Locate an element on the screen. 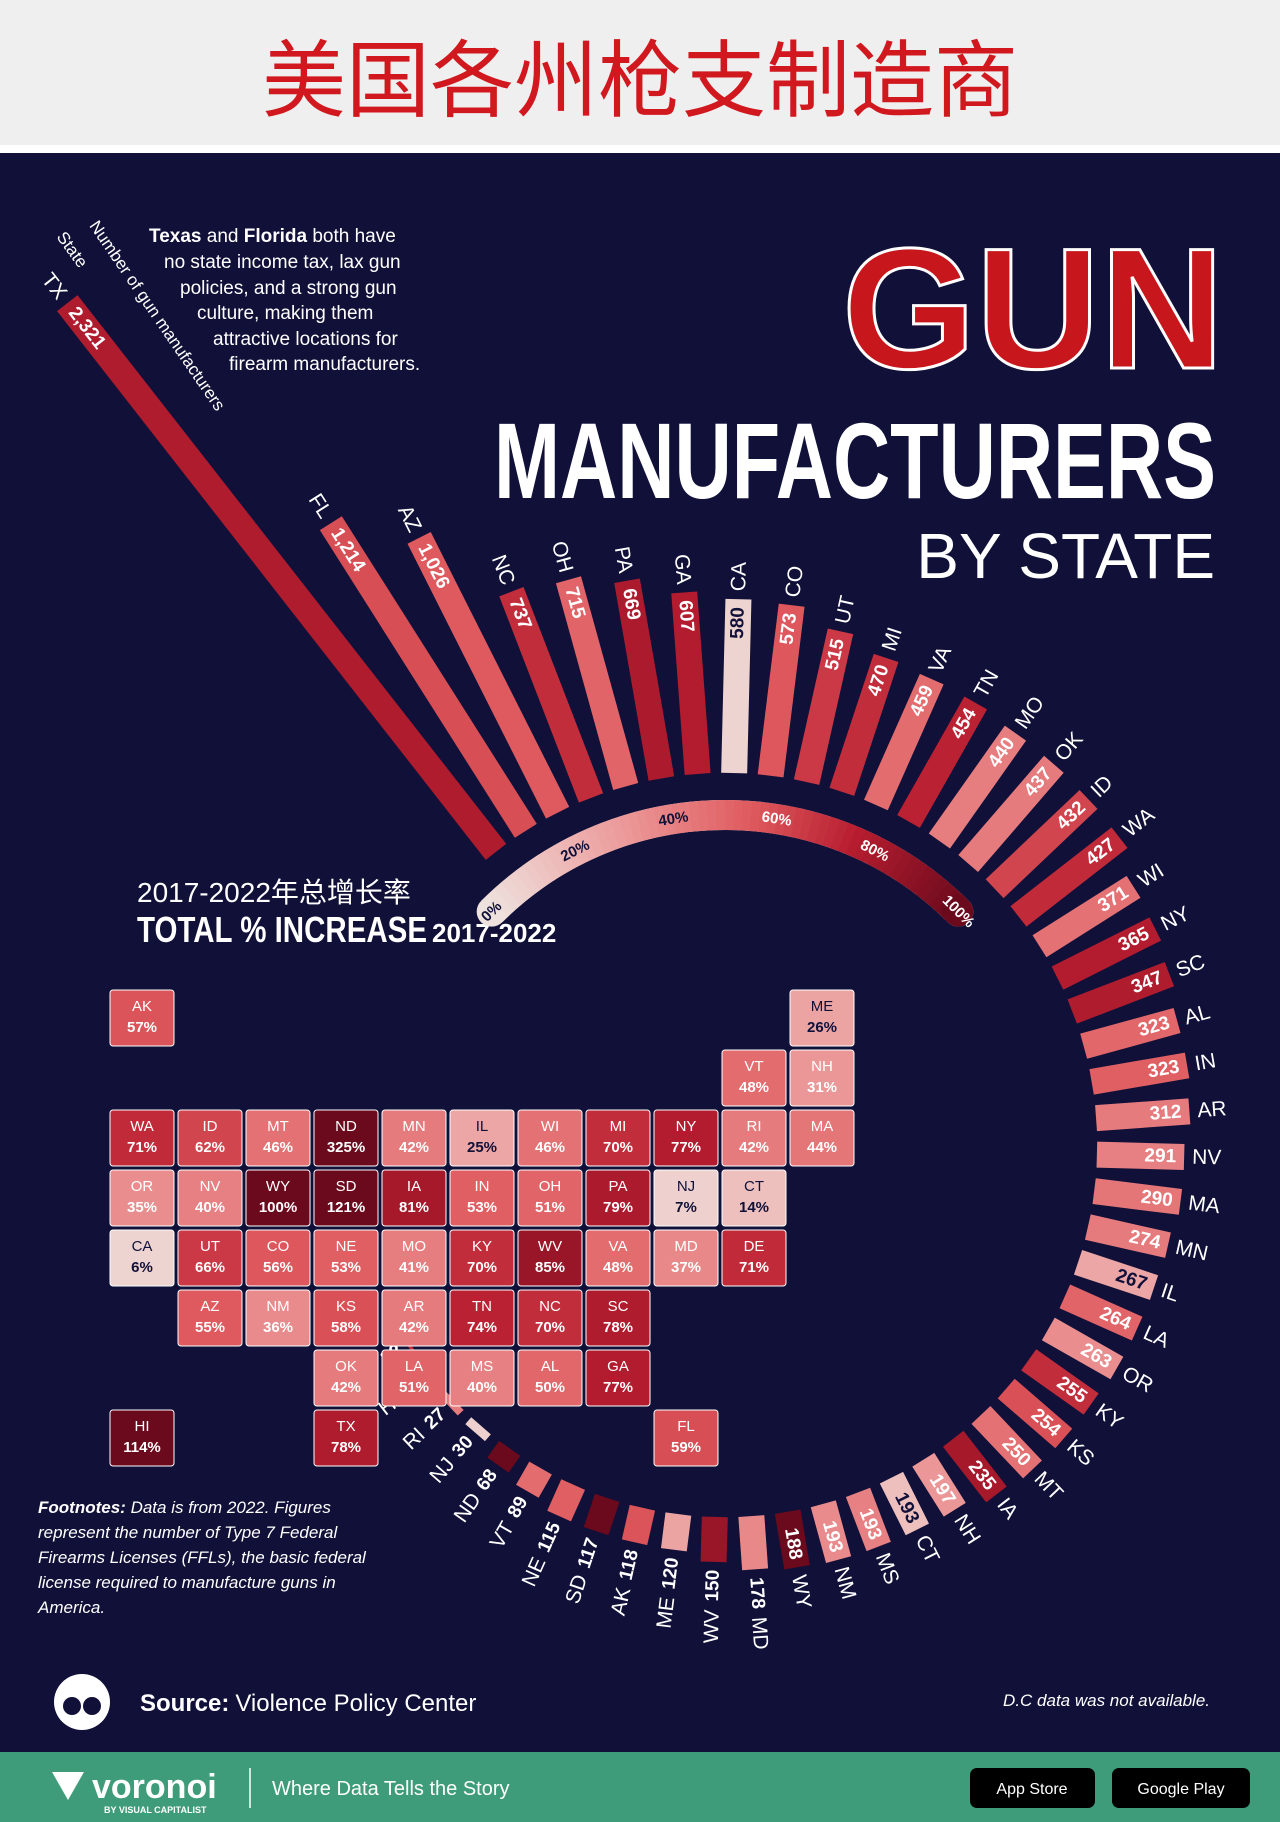 This screenshot has height=1822, width=1280. bar-value-label: 290 is located at coordinates (1157, 1199).